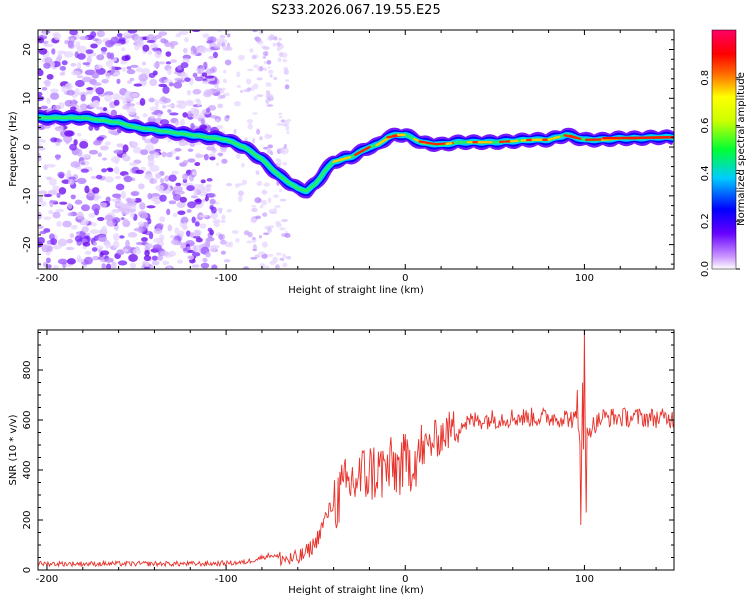 The width and height of the screenshot is (750, 600). I want to click on colorbar-label: Normalized spectral amplitude, so click(741, 149).